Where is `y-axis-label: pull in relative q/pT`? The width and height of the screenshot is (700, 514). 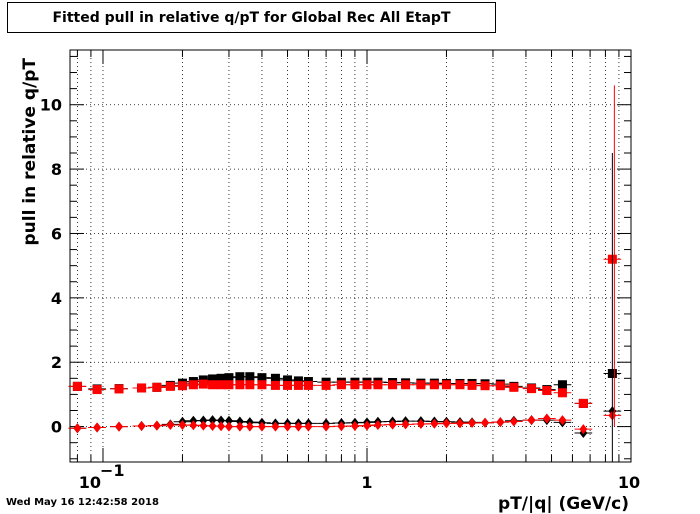 y-axis-label: pull in relative q/pT is located at coordinates (30, 152).